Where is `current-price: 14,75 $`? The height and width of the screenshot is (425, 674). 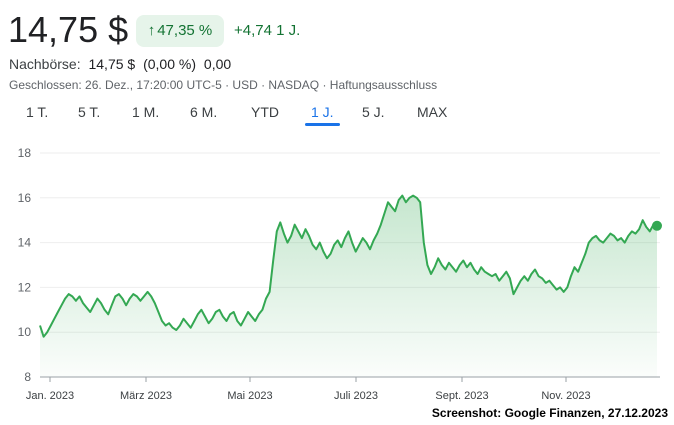
current-price: 14,75 $ is located at coordinates (68, 29).